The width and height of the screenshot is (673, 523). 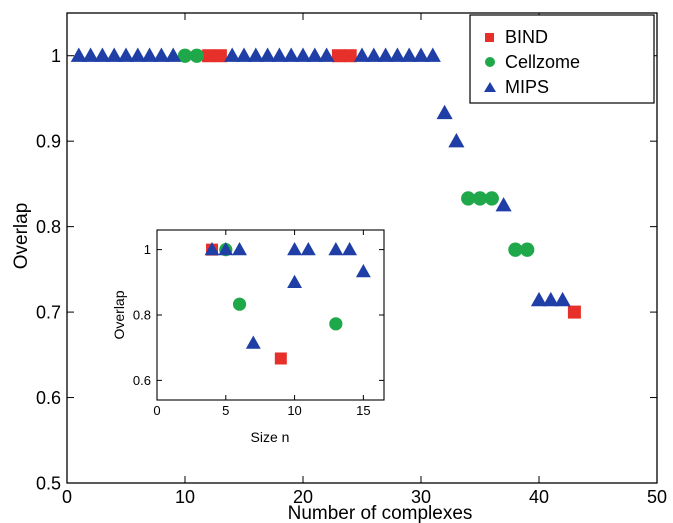 I want to click on inset-axis-ticks: 0 5 10 15 0.6 0.8 1, so click(x=258, y=324).